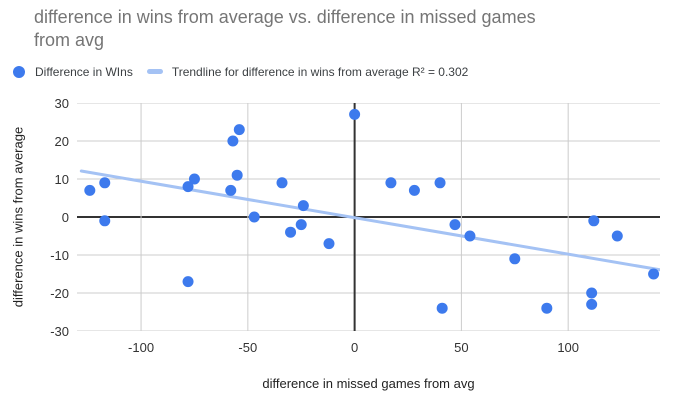 The width and height of the screenshot is (686, 413). What do you see at coordinates (141, 347) in the screenshot?
I see `x-tick-label: -100` at bounding box center [141, 347].